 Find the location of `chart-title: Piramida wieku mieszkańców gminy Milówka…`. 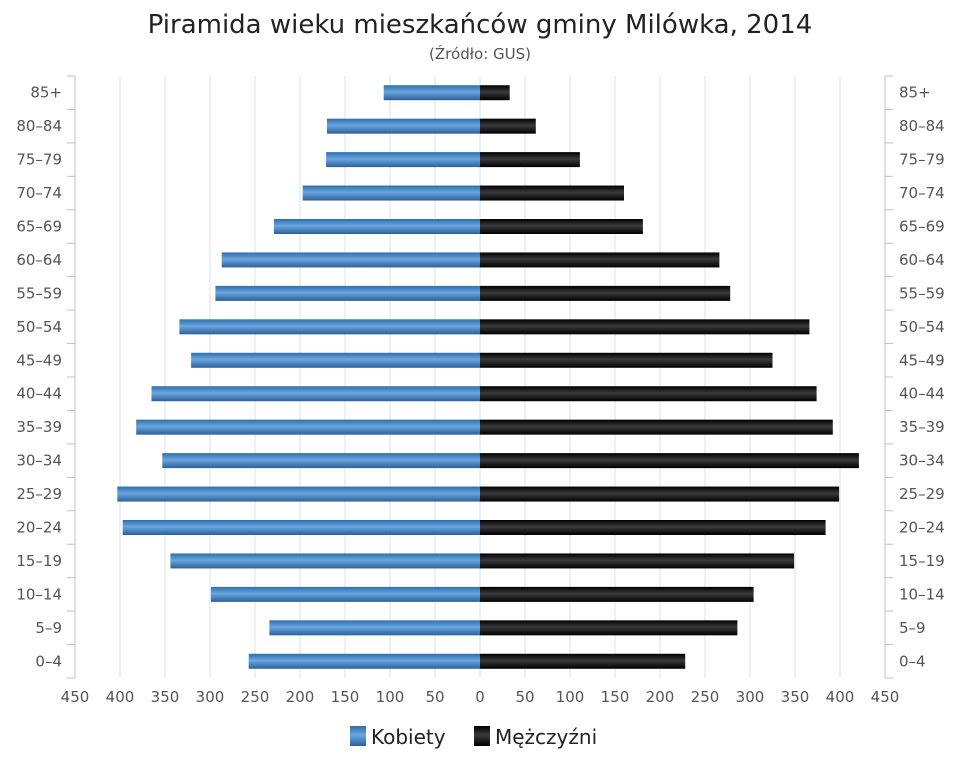

chart-title: Piramida wieku mieszkańców gminy Milówka… is located at coordinates (480, 25).